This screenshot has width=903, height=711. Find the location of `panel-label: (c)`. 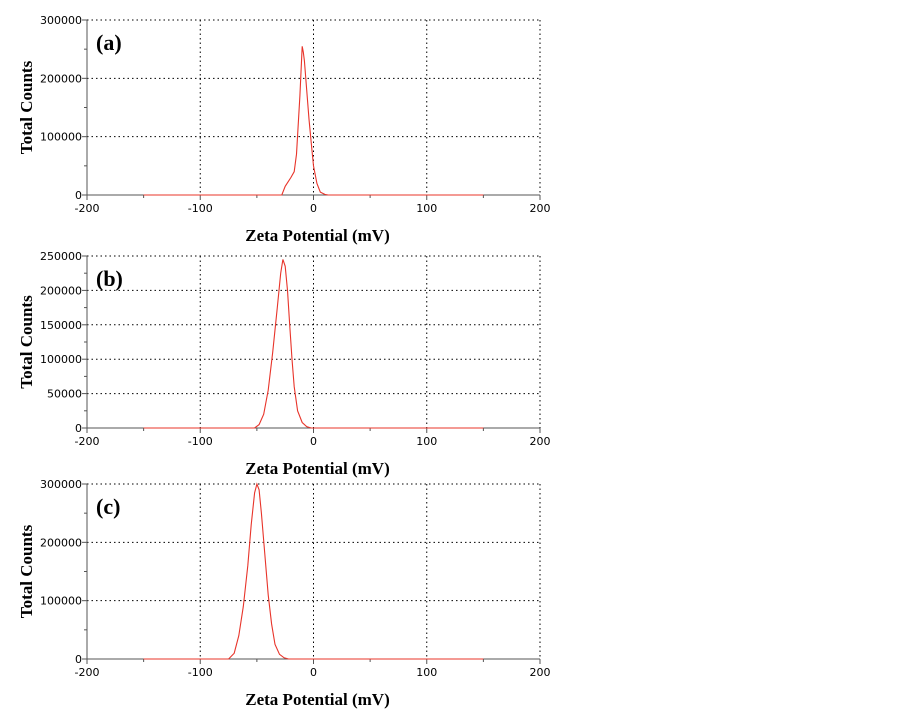

panel-label: (c) is located at coordinates (108, 506).